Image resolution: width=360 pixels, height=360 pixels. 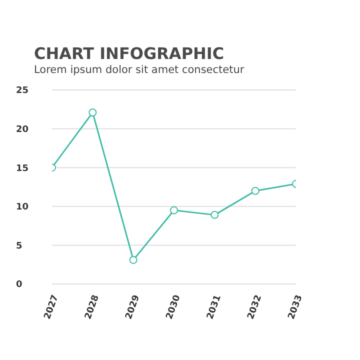 What do you see at coordinates (22, 129) in the screenshot?
I see `y-tick-label: 20` at bounding box center [22, 129].